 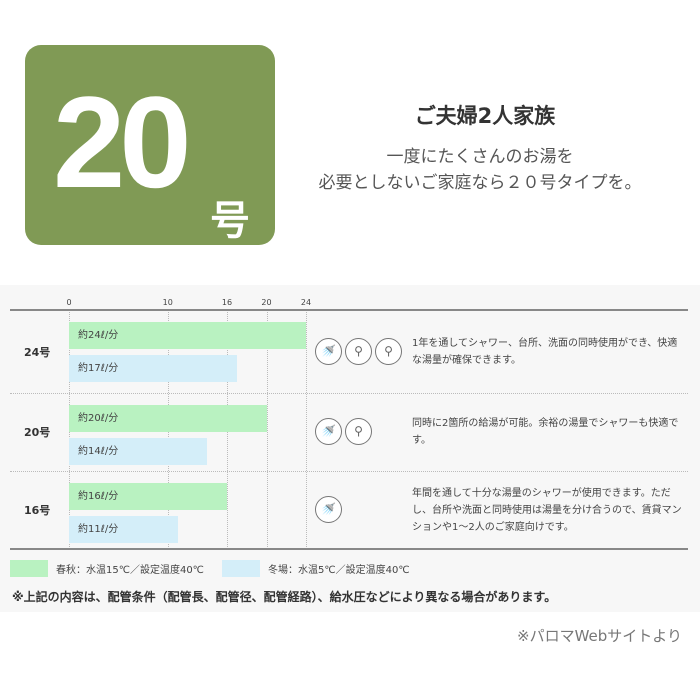 I want to click on icon-group: 🚿, so click(x=328, y=509).